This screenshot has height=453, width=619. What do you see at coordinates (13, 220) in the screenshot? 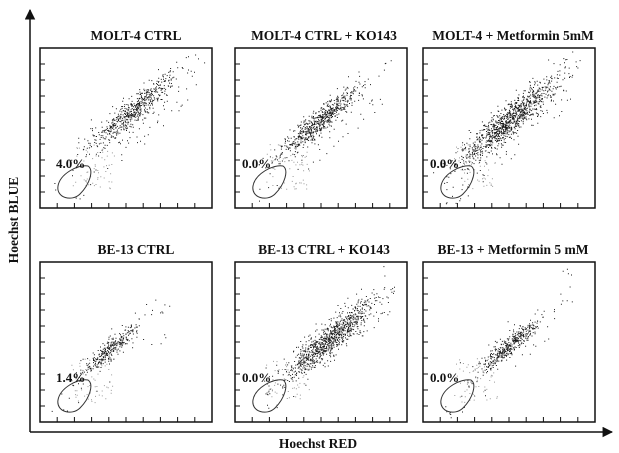
I see `y-axis-label: Hoechst BLUE` at bounding box center [13, 220].